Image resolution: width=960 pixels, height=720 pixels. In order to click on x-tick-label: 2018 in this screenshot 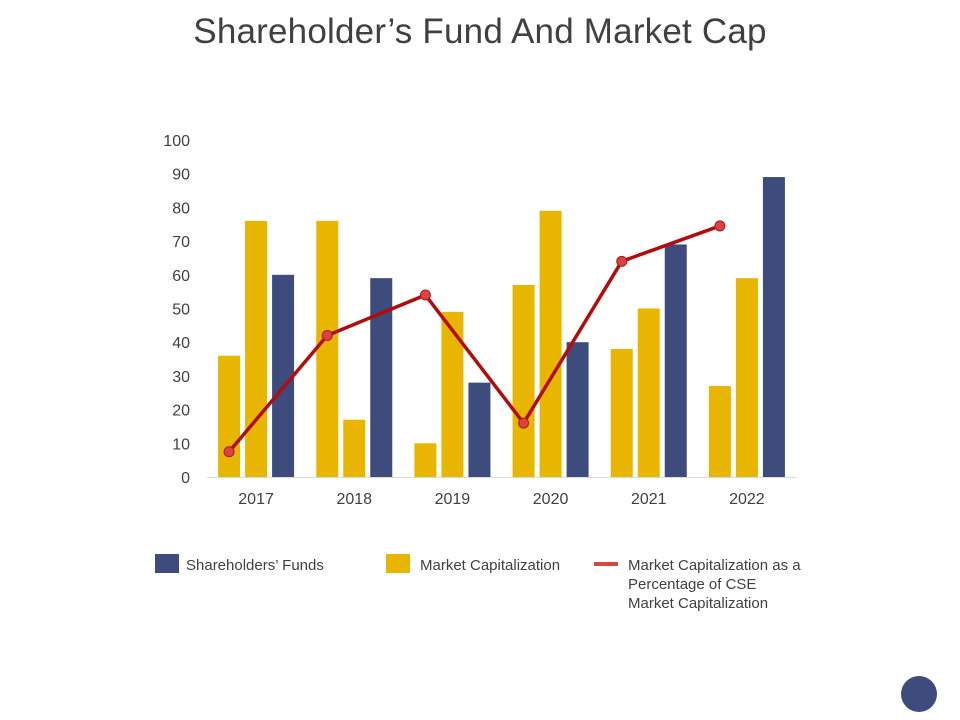, I will do `click(354, 499)`.